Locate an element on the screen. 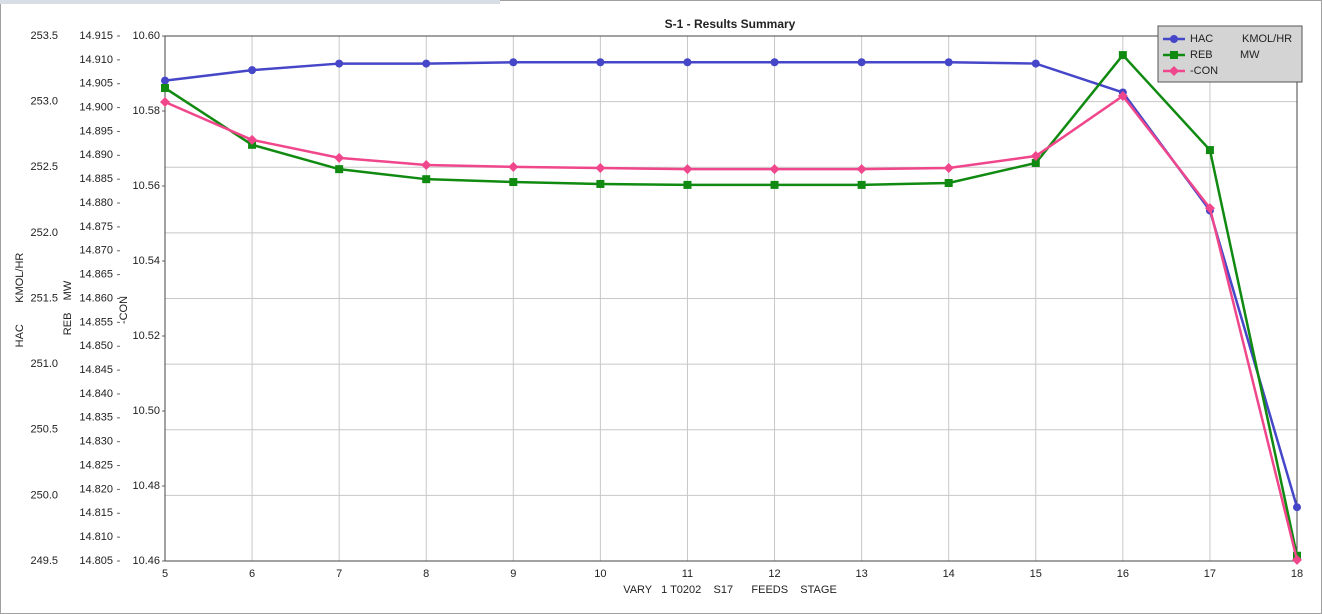 The height and width of the screenshot is (614, 1322). y2-tick-label: 14.895 is located at coordinates (96, 131).